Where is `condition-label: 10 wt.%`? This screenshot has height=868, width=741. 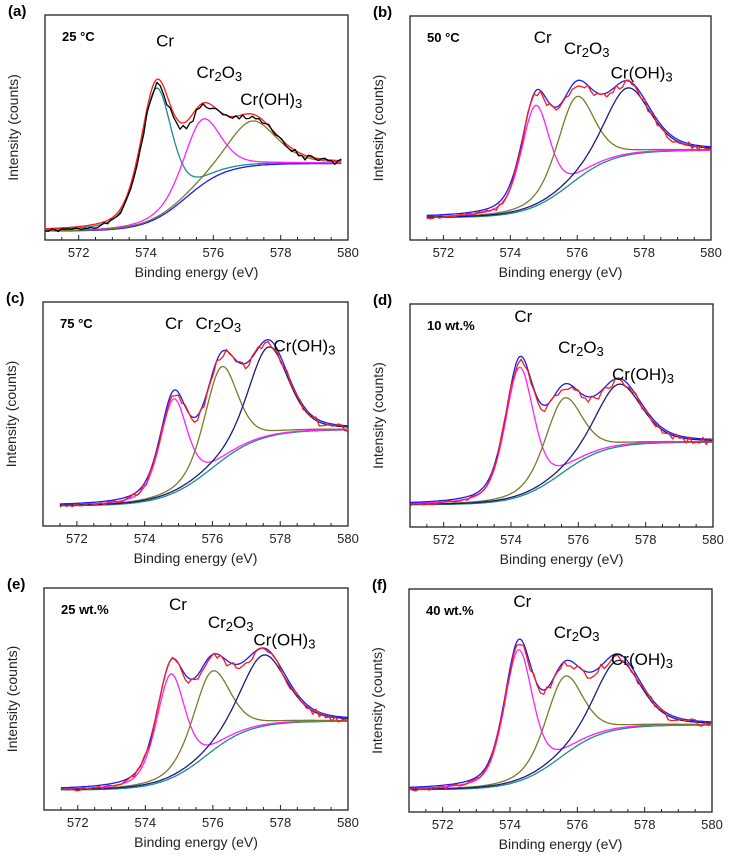
condition-label: 10 wt.% is located at coordinates (451, 325).